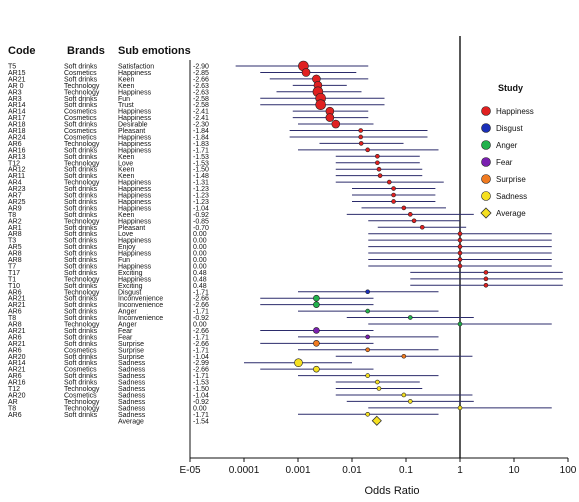  What do you see at coordinates (223, 350) in the screenshot?
I see `forest-row: AR6 Cosmetics Surprise -1.71` at bounding box center [223, 350].